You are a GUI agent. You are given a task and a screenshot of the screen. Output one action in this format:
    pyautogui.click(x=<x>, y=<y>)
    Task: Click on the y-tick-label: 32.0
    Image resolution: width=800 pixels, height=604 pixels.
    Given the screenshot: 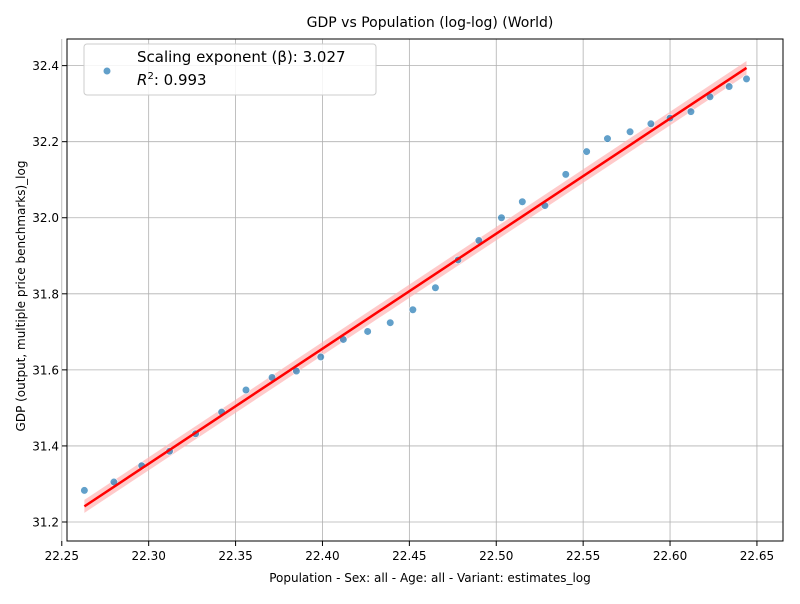 What is the action you would take?
    pyautogui.click(x=45, y=218)
    